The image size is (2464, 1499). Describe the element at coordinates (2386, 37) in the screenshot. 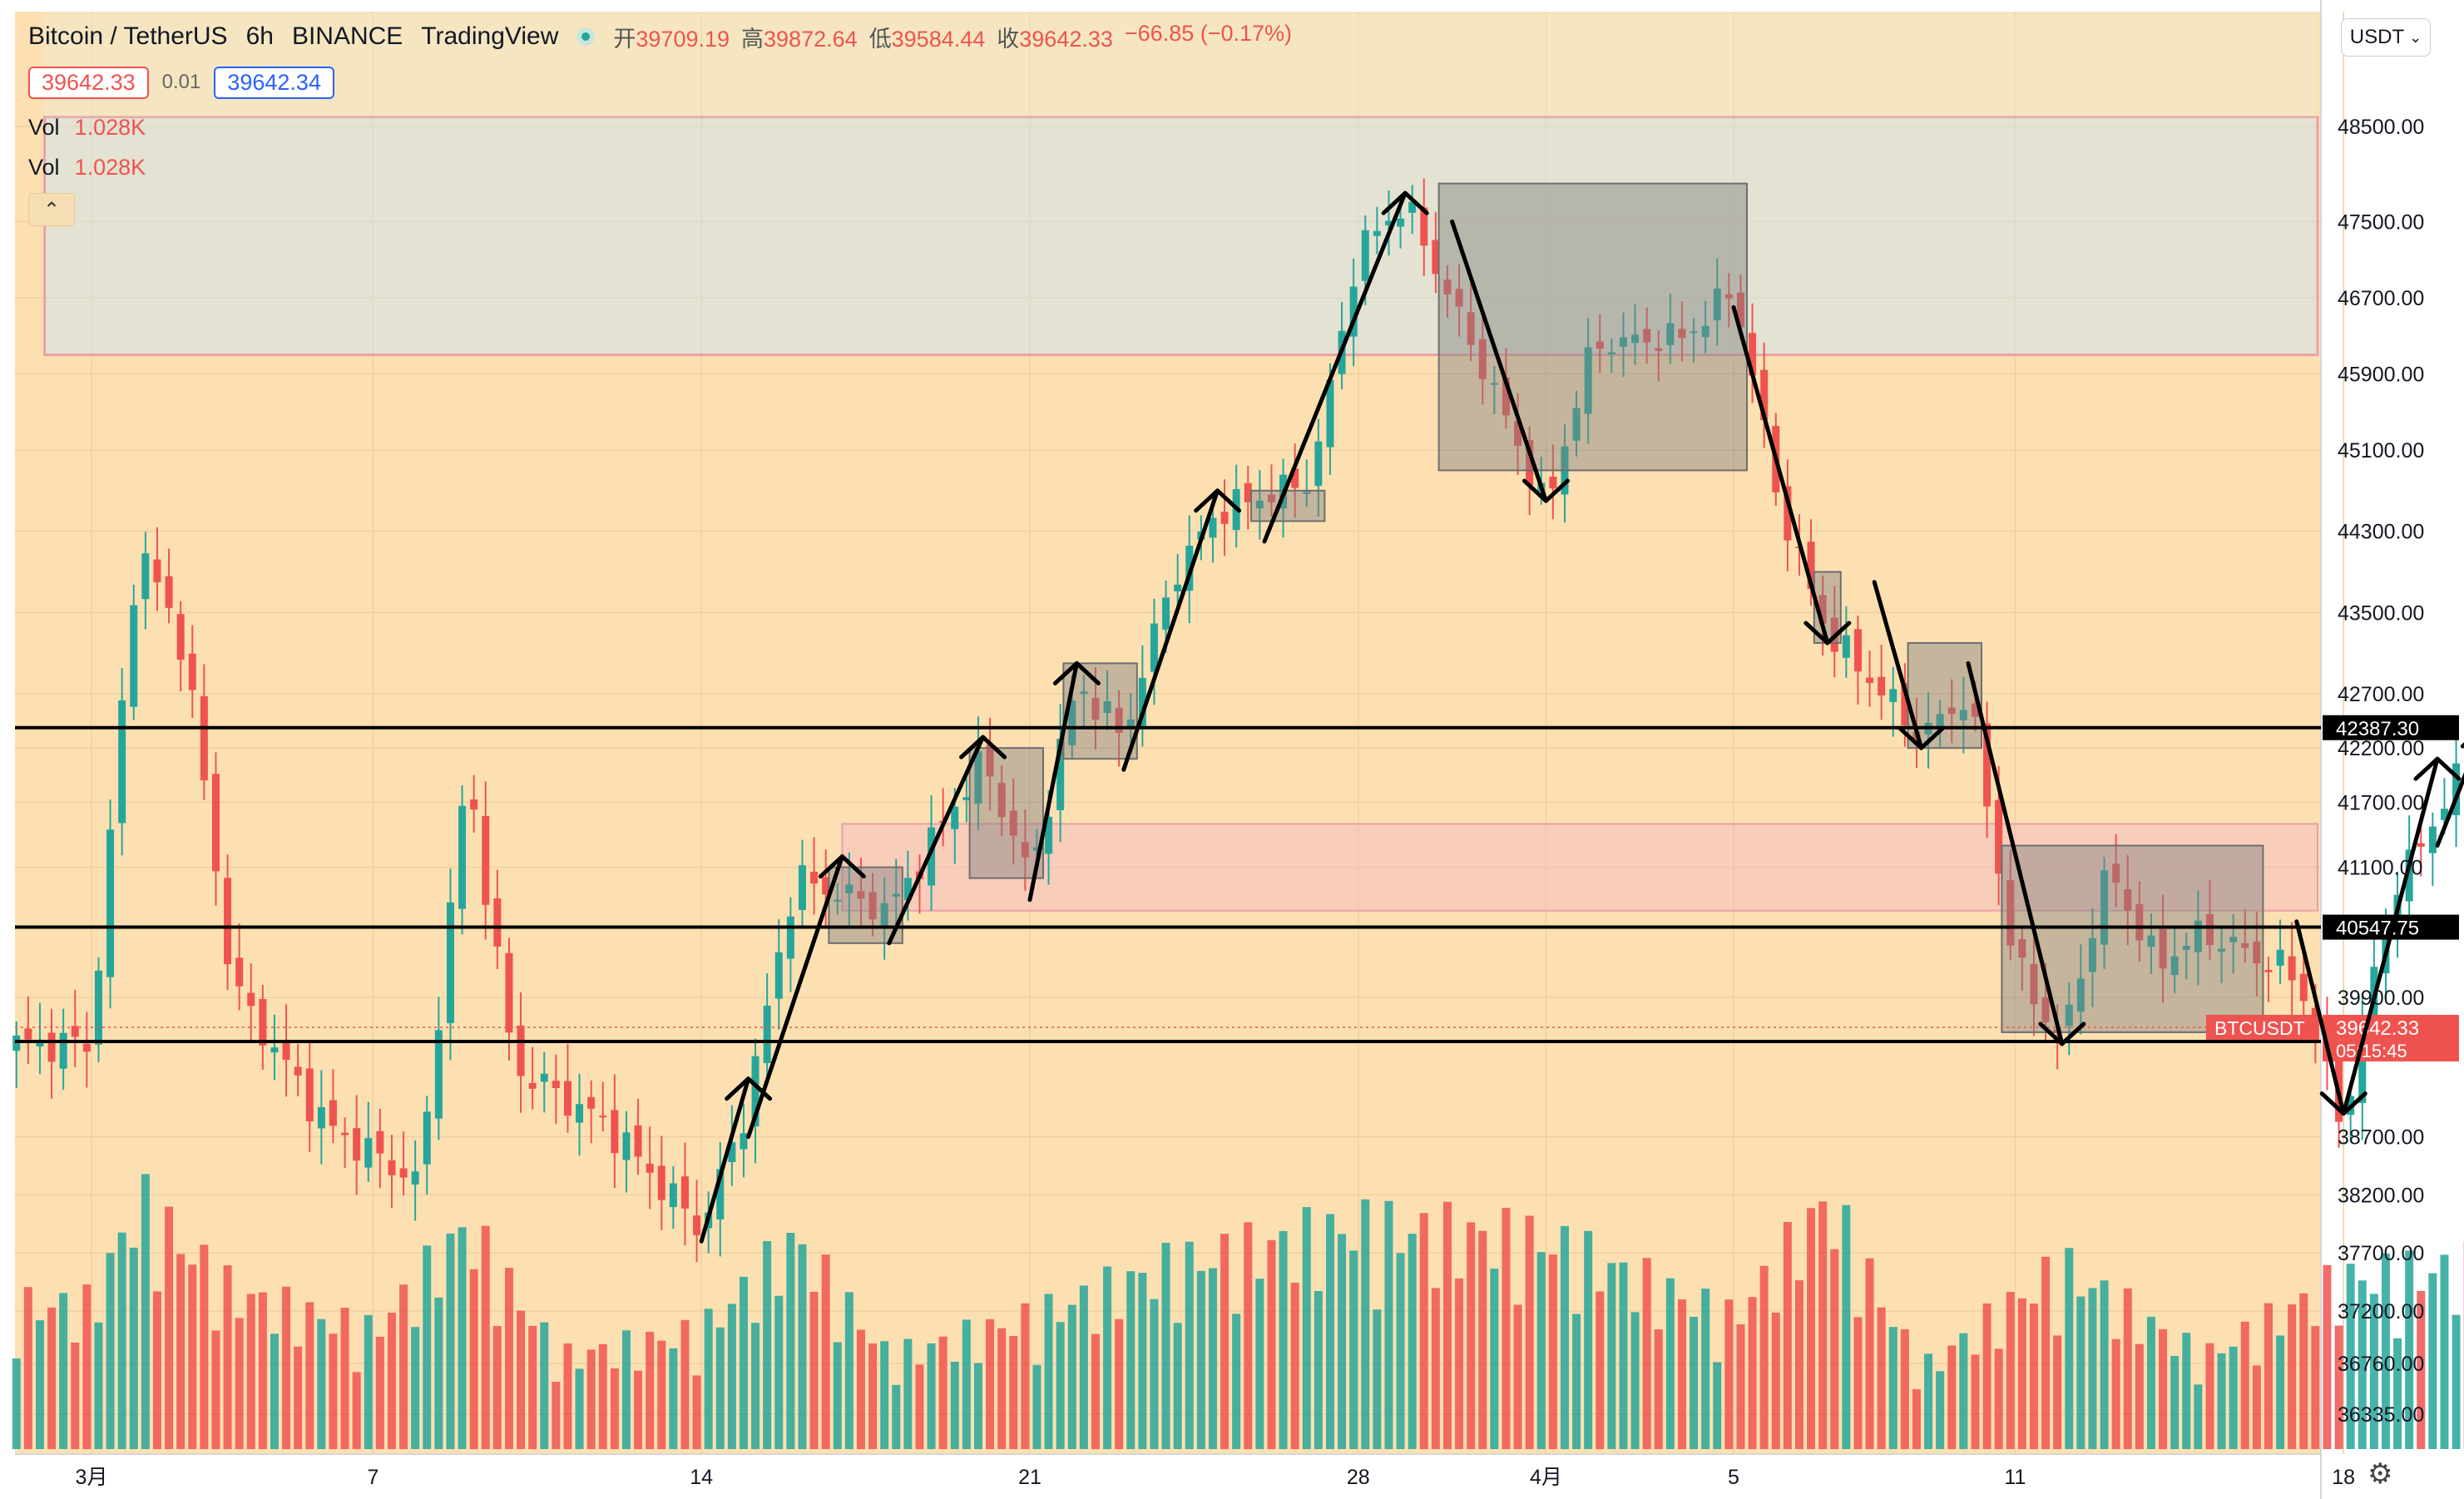

I see `currency-unit-selector: USDT ⌄` at that location.